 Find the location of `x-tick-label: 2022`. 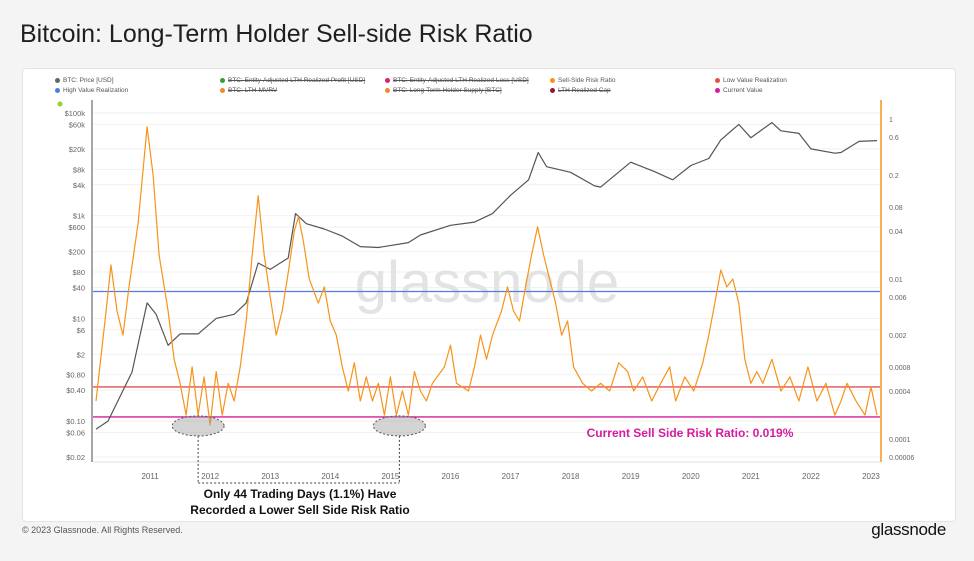

x-tick-label: 2022 is located at coordinates (811, 476).